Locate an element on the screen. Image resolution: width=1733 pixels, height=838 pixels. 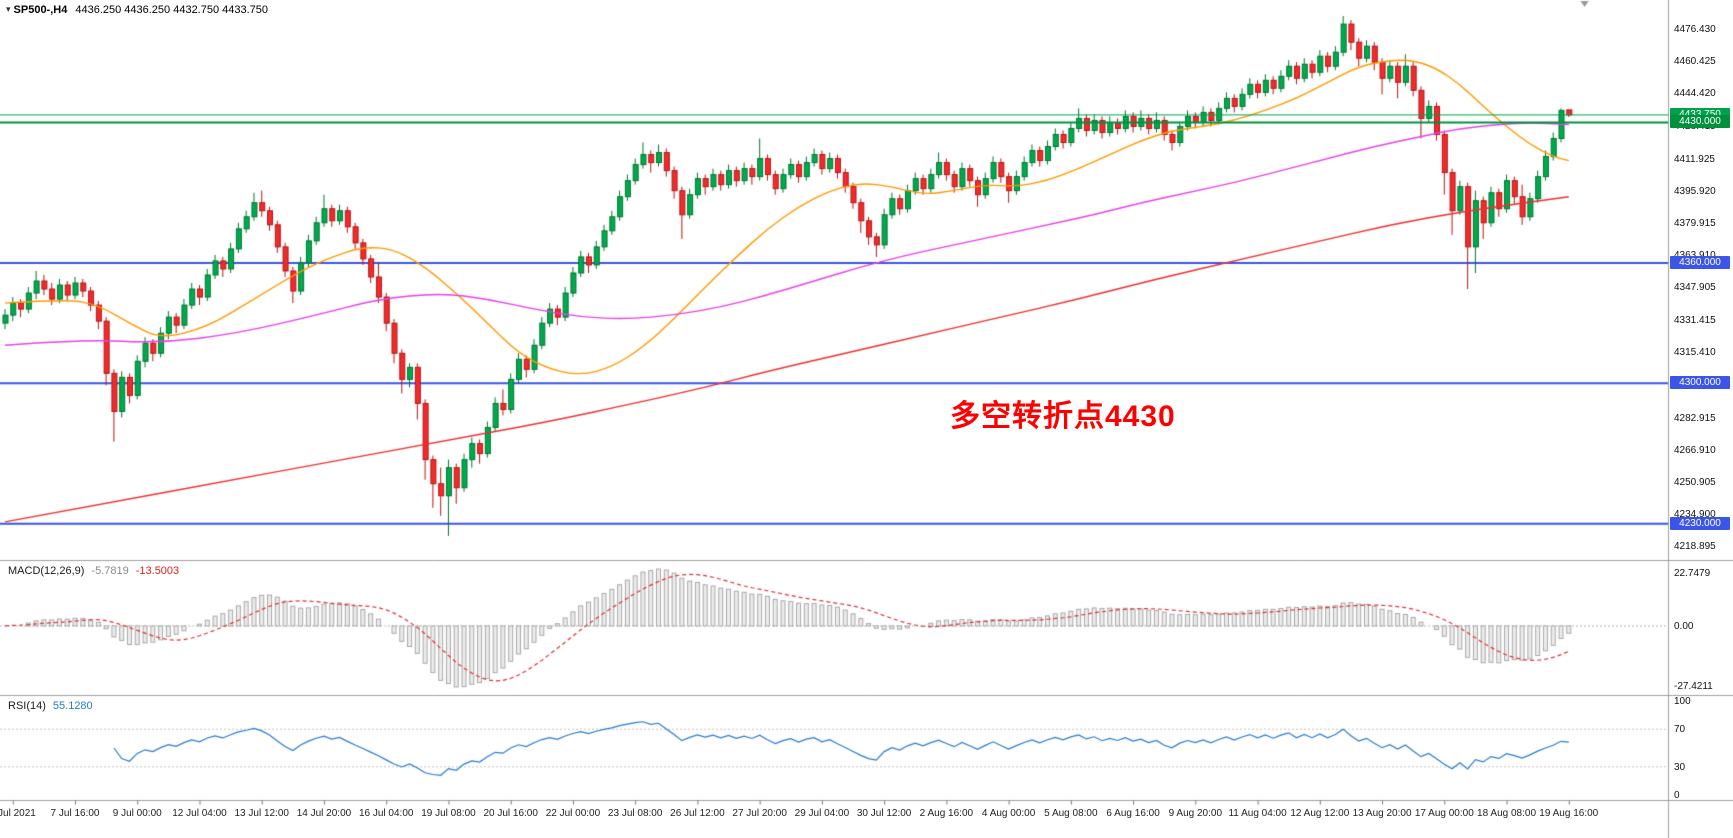
price-scale-label: 4266.910 is located at coordinates (1695, 450).